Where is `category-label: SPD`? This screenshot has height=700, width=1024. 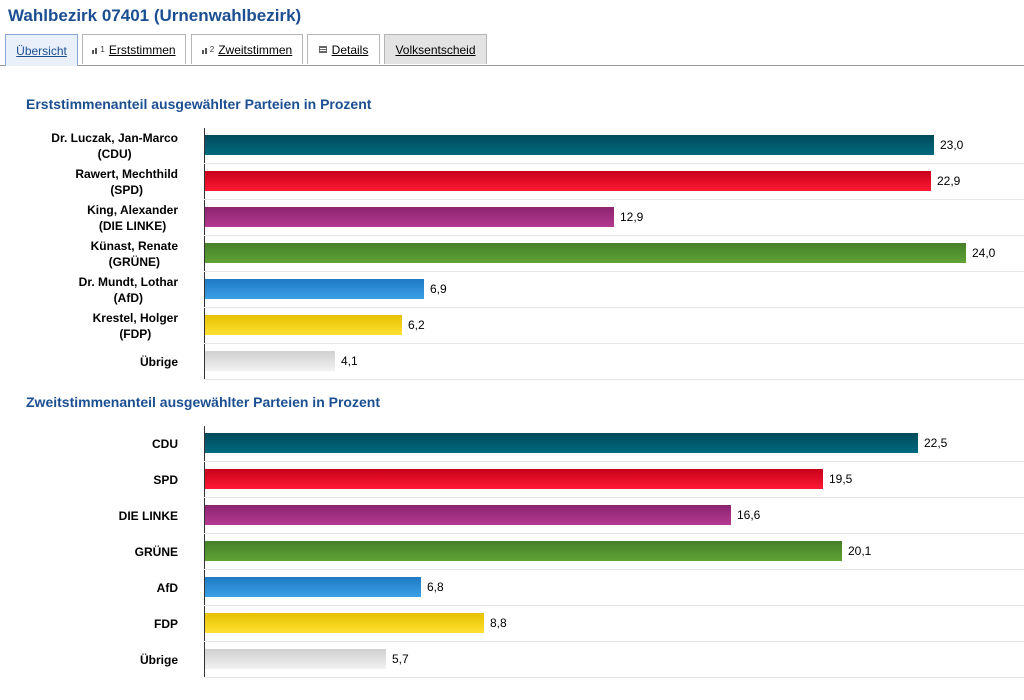 category-label: SPD is located at coordinates (165, 480).